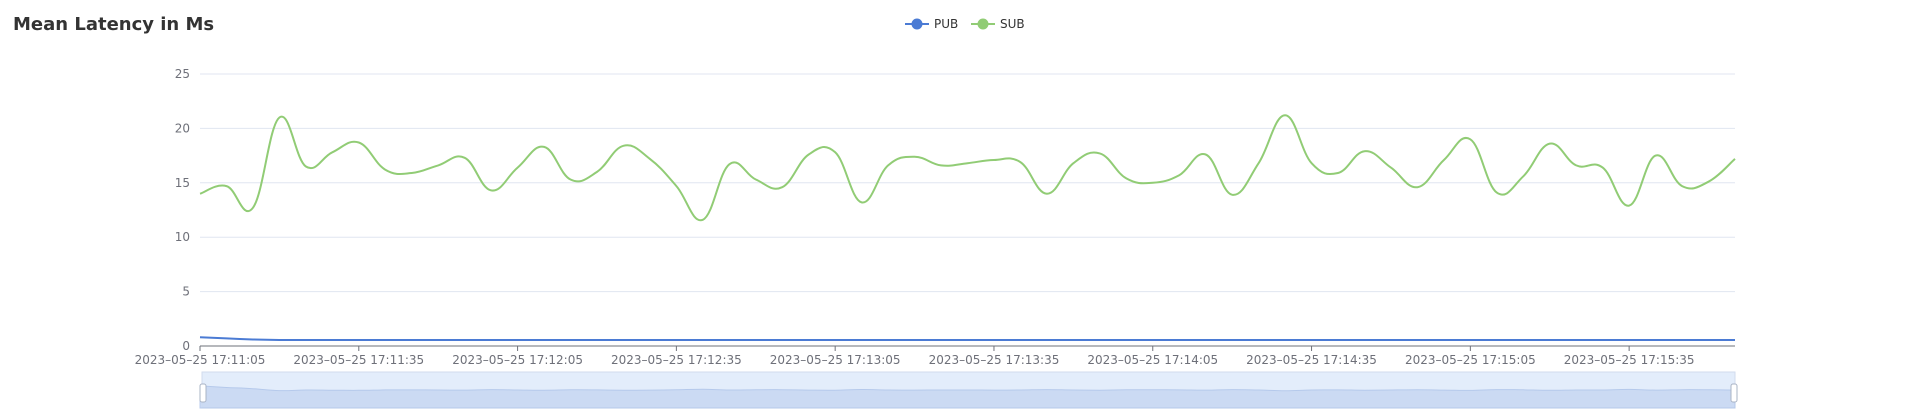 The width and height of the screenshot is (1920, 412). What do you see at coordinates (358, 360) in the screenshot?
I see `x-tick-label: 2023–05–25 17:11:35` at bounding box center [358, 360].